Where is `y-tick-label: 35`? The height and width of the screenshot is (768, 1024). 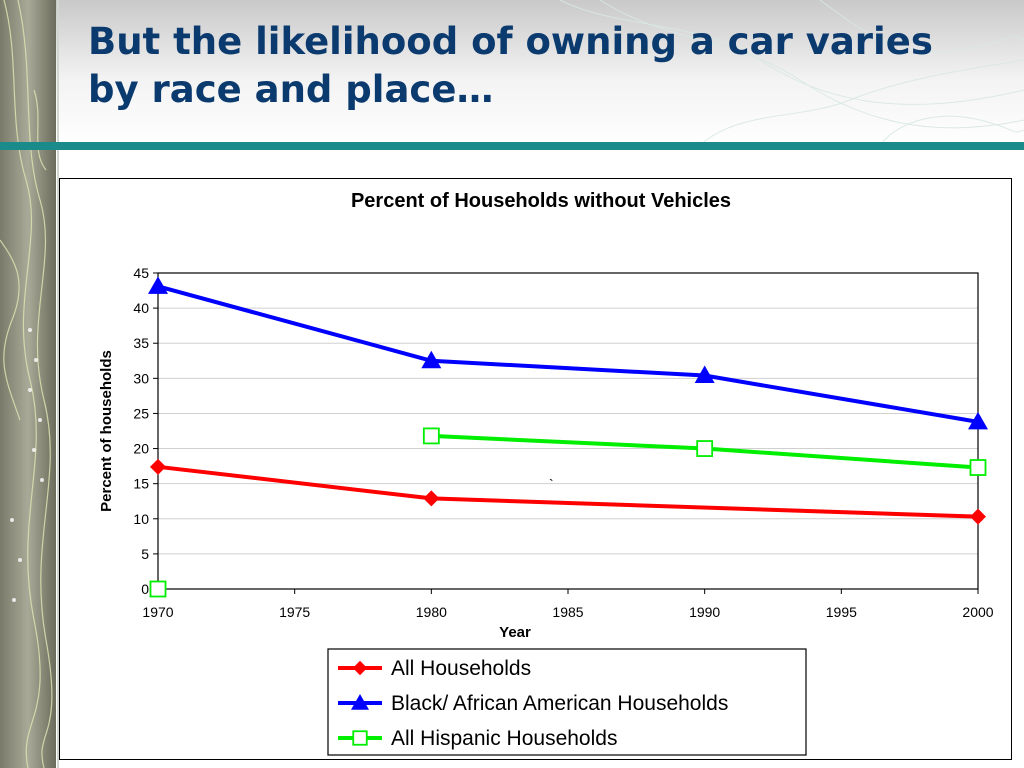 y-tick-label: 35 is located at coordinates (141, 343).